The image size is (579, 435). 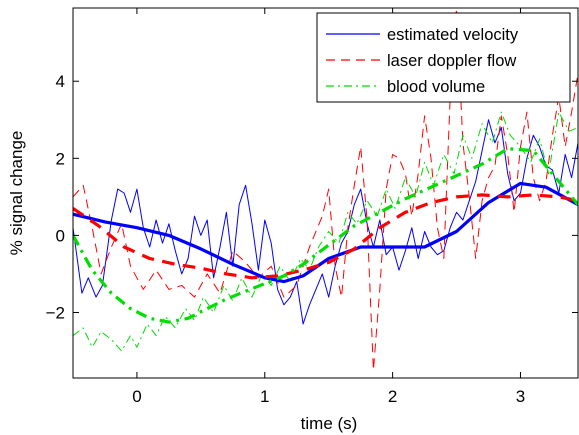 What do you see at coordinates (392, 396) in the screenshot?
I see `x-tick-label: 2` at bounding box center [392, 396].